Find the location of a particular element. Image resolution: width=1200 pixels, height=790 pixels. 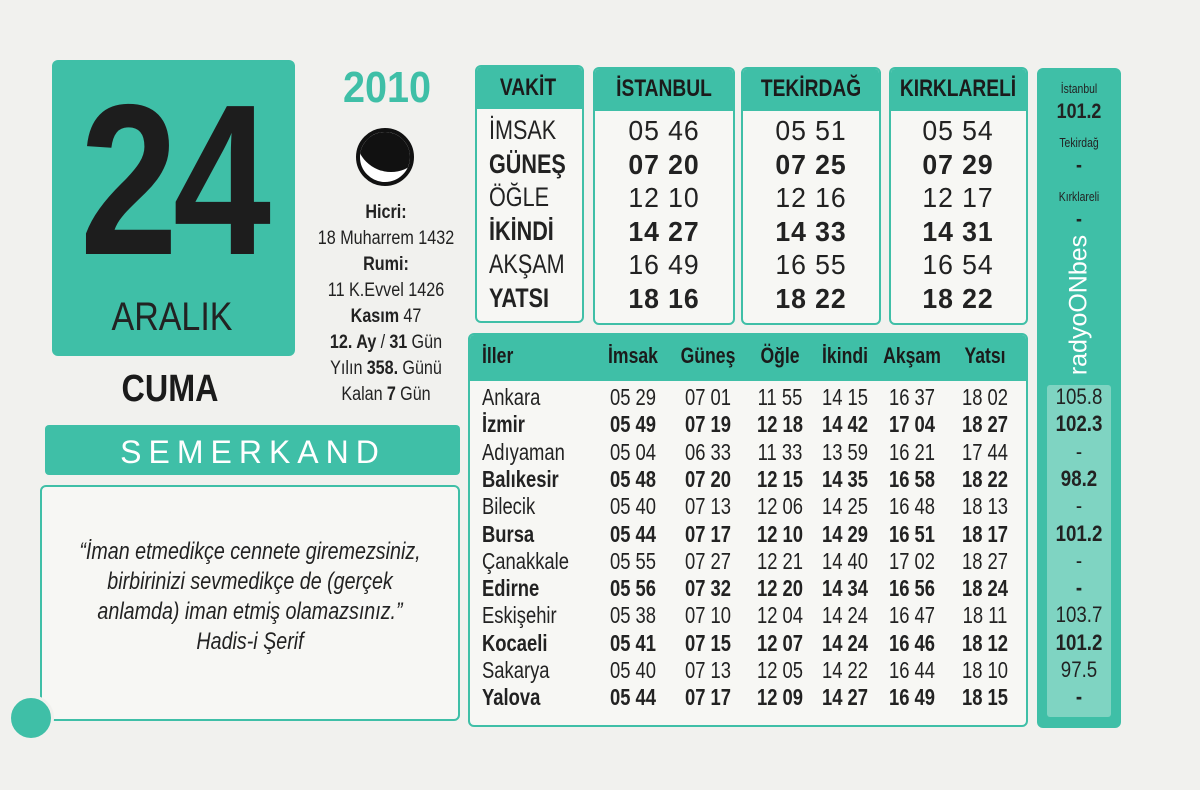

province-time: 14 42 is located at coordinates (845, 424).